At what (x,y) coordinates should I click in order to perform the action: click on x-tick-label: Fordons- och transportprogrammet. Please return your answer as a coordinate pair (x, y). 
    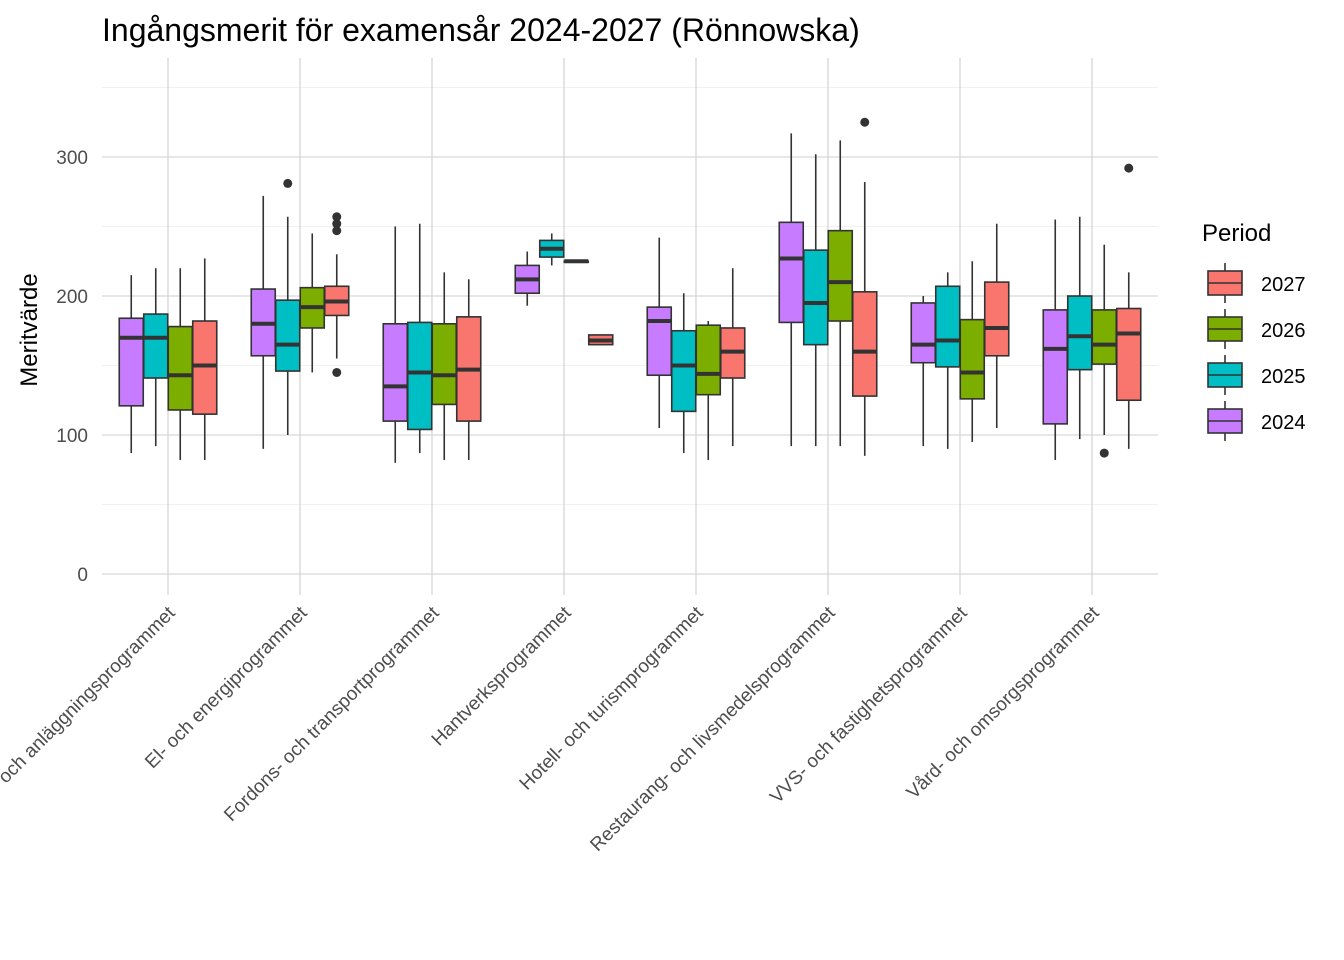
    Looking at the image, I should click on (332, 714).